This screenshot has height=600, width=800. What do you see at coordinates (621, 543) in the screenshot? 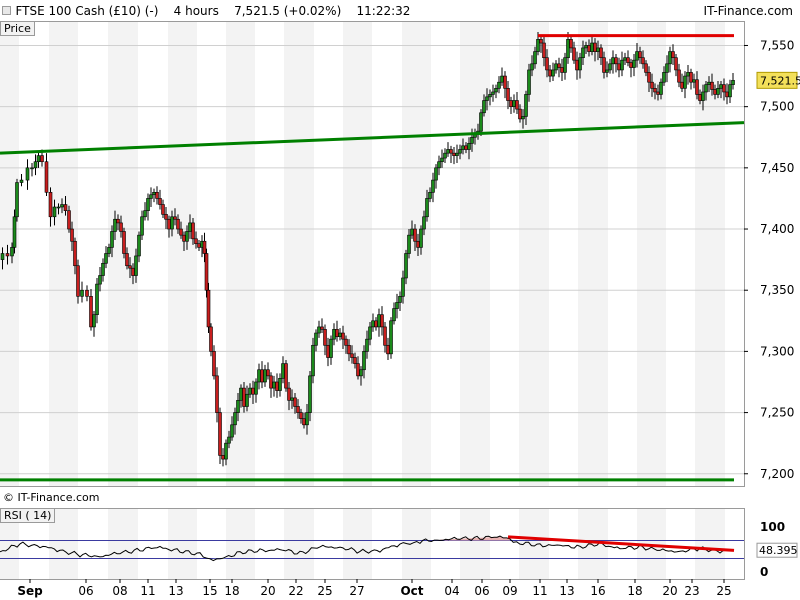
I see `rsi-trendline` at bounding box center [621, 543].